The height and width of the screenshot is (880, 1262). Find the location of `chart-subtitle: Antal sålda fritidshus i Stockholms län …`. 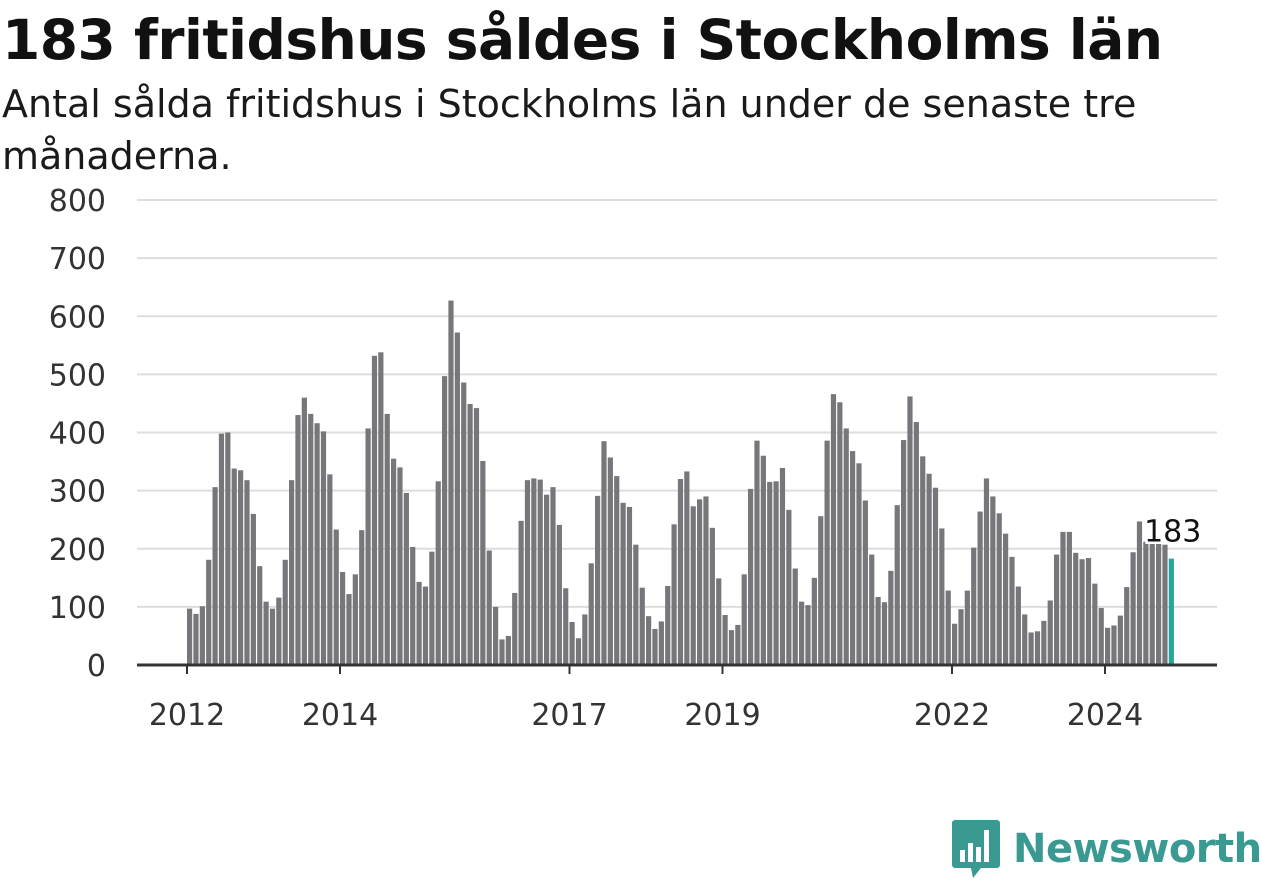

chart-subtitle: Antal sålda fritidshus i Stockholms län … is located at coordinates (569, 130).